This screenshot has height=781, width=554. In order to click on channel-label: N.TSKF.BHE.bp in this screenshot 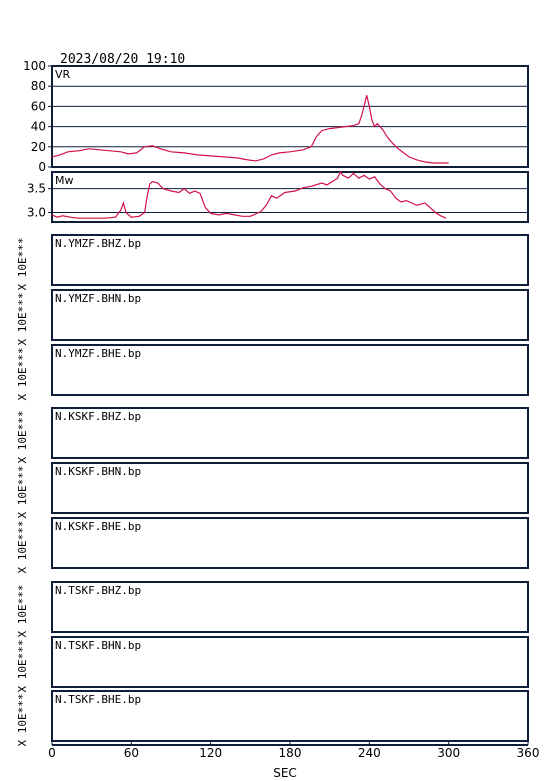, I will do `click(98, 699)`.